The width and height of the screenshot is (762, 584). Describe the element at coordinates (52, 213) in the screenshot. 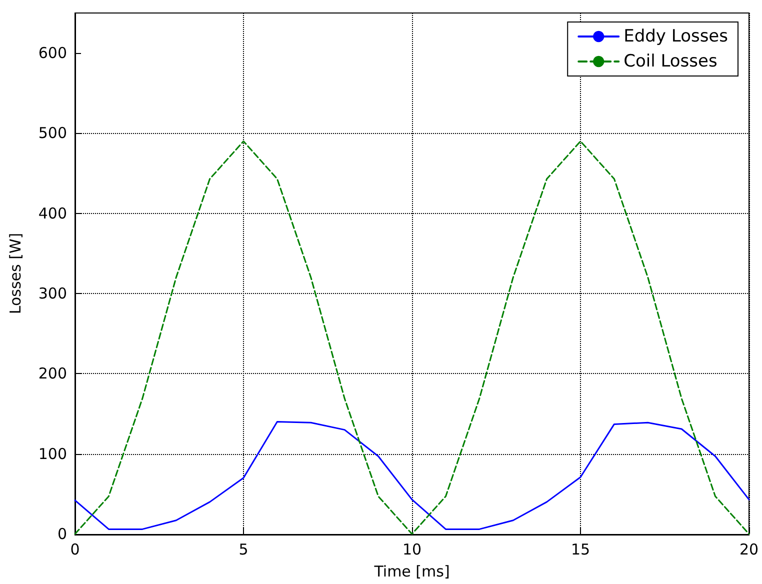

I see `y-tick-label: 400` at that location.